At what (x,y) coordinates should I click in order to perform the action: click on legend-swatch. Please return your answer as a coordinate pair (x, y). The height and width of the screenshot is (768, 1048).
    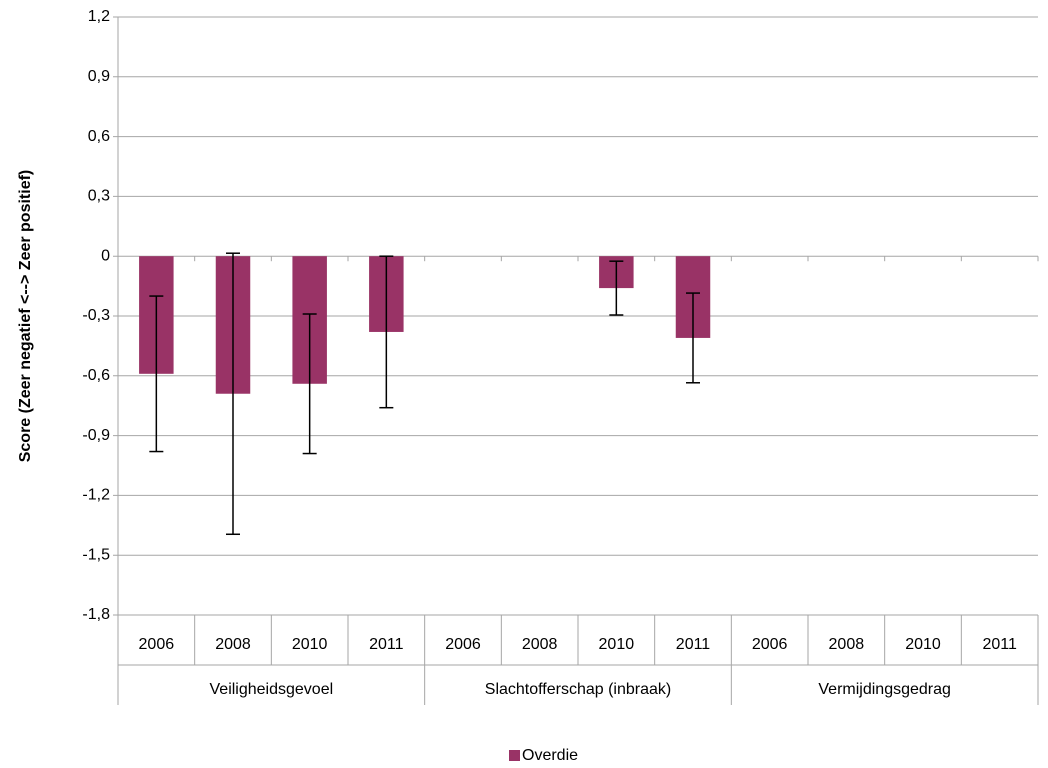
    Looking at the image, I should click on (514, 755).